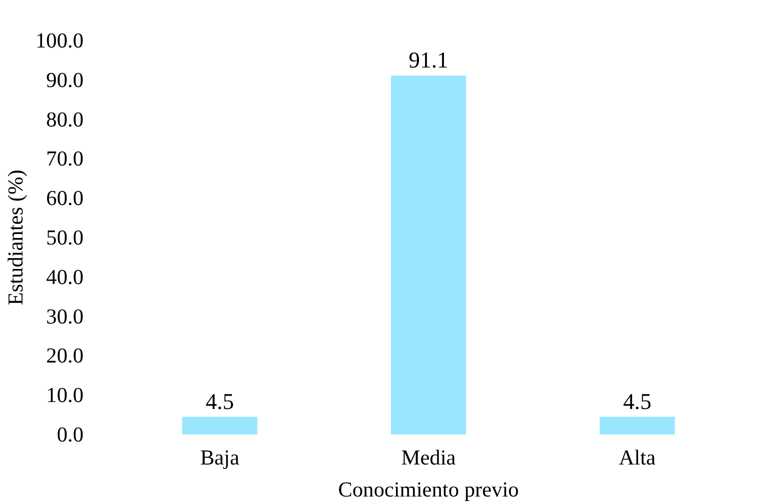 The image size is (772, 504). Describe the element at coordinates (65, 158) in the screenshot. I see `y-tick-label: 70.0` at that location.